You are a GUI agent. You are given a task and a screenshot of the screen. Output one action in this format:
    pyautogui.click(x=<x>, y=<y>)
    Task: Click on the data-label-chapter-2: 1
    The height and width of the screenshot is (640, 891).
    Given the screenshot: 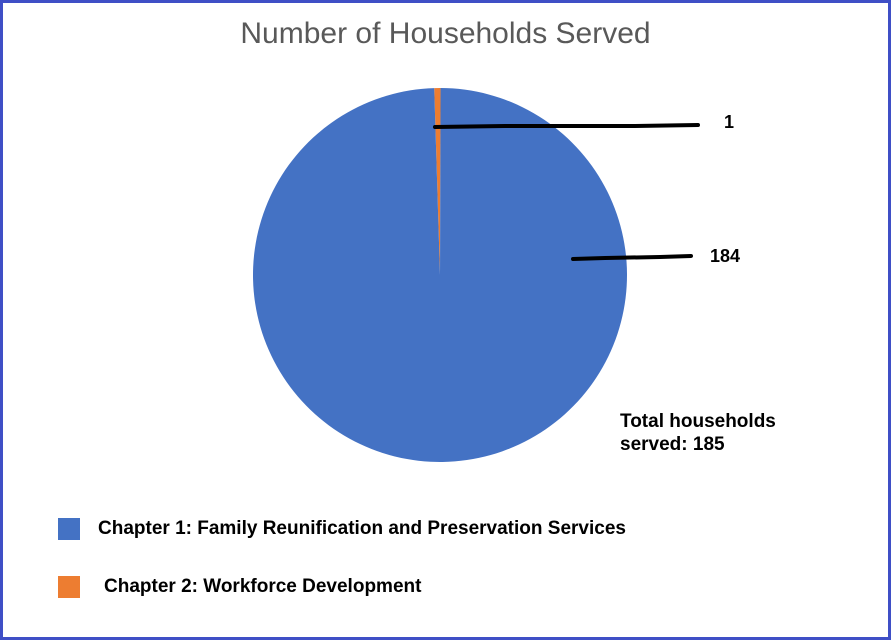 What is the action you would take?
    pyautogui.click(x=729, y=122)
    